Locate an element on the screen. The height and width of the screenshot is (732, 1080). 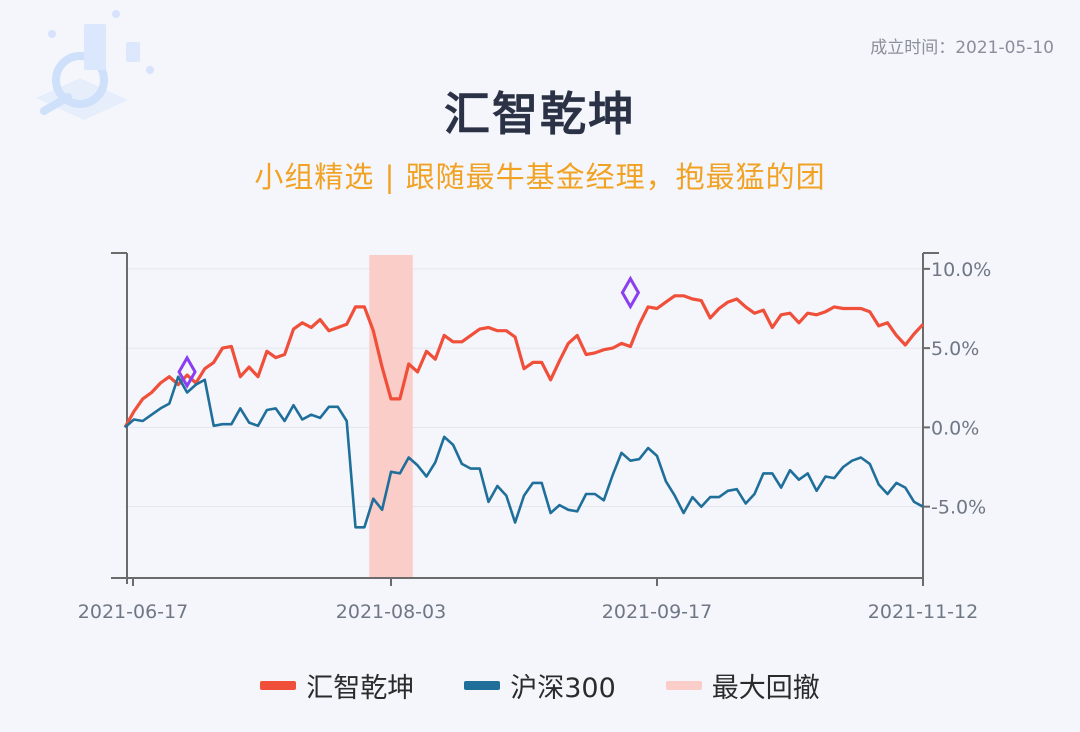
magnifier-illustration is located at coordinates (95, 65).